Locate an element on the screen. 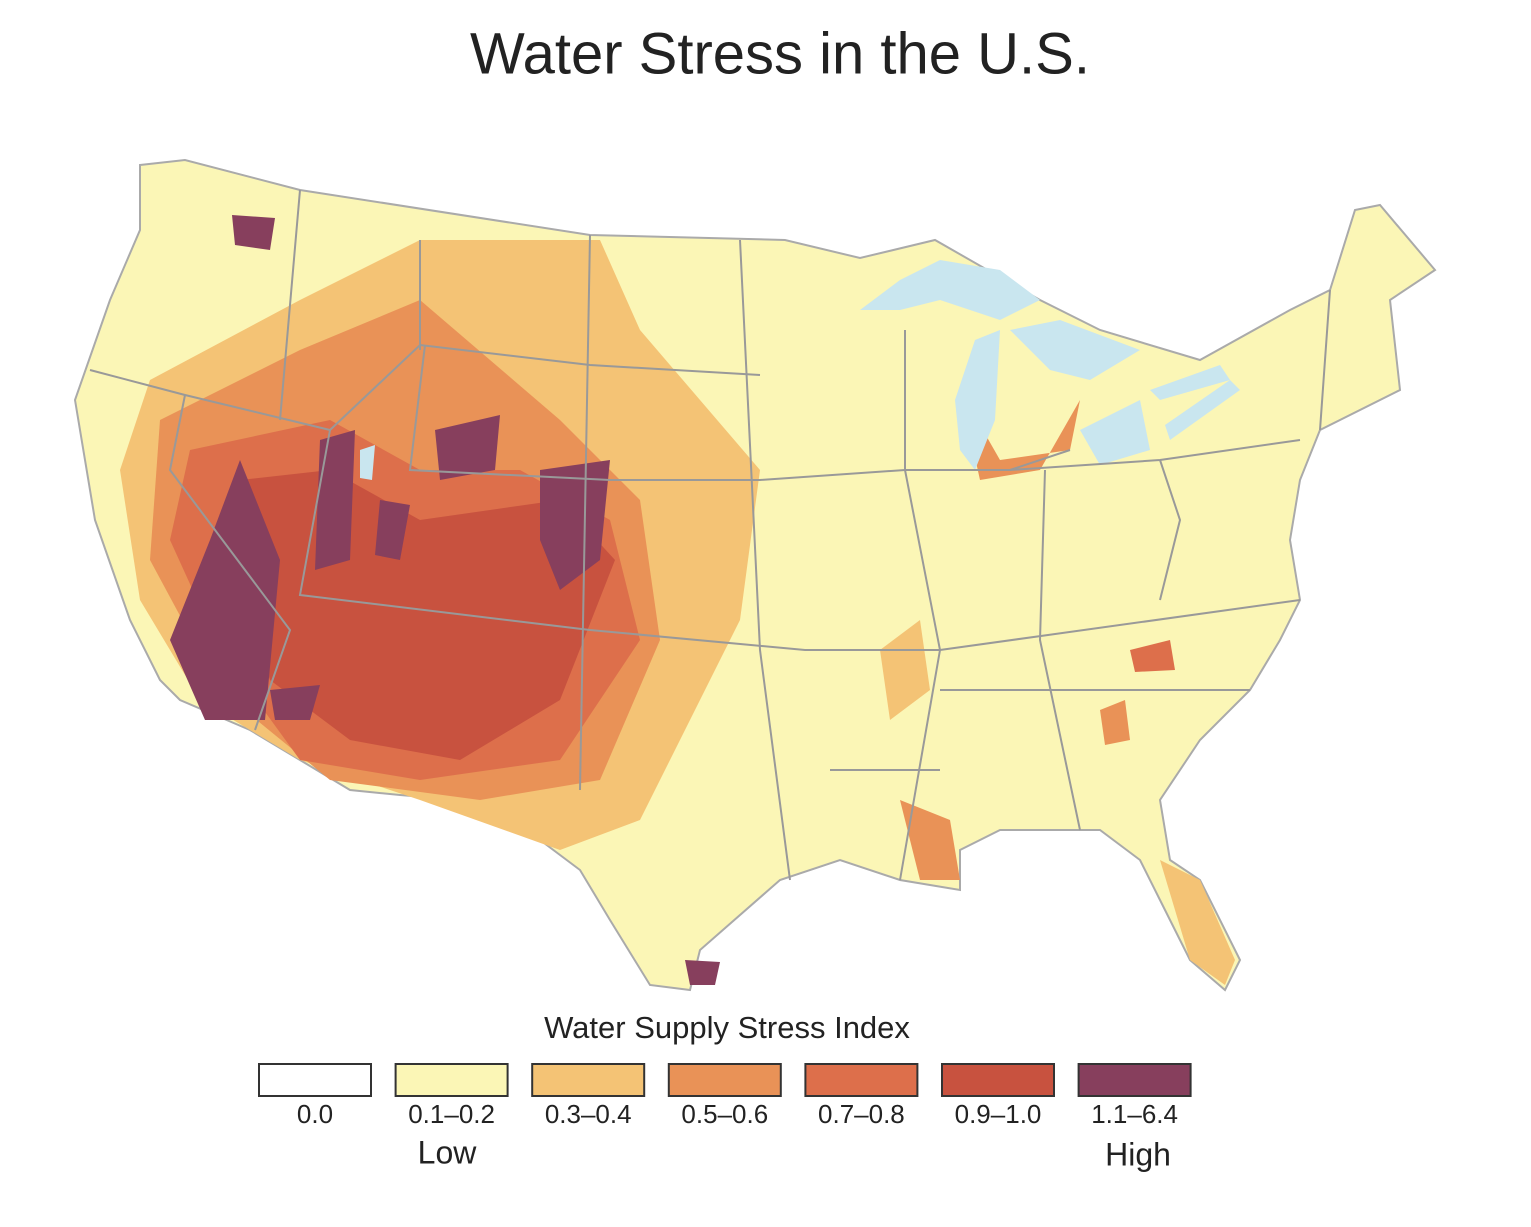 This screenshot has width=1531, height=1227. water-bodies is located at coordinates (800, 370).